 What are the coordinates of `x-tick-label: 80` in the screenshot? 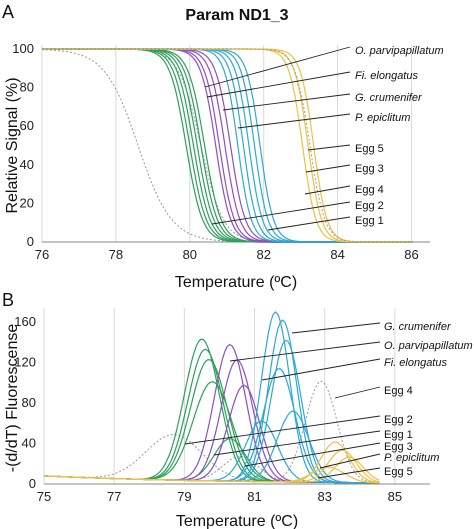 It's located at (190, 254).